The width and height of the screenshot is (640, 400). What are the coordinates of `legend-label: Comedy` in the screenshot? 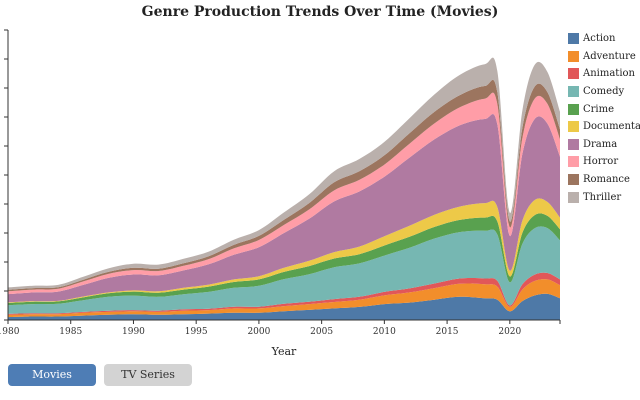 It's located at (604, 92).